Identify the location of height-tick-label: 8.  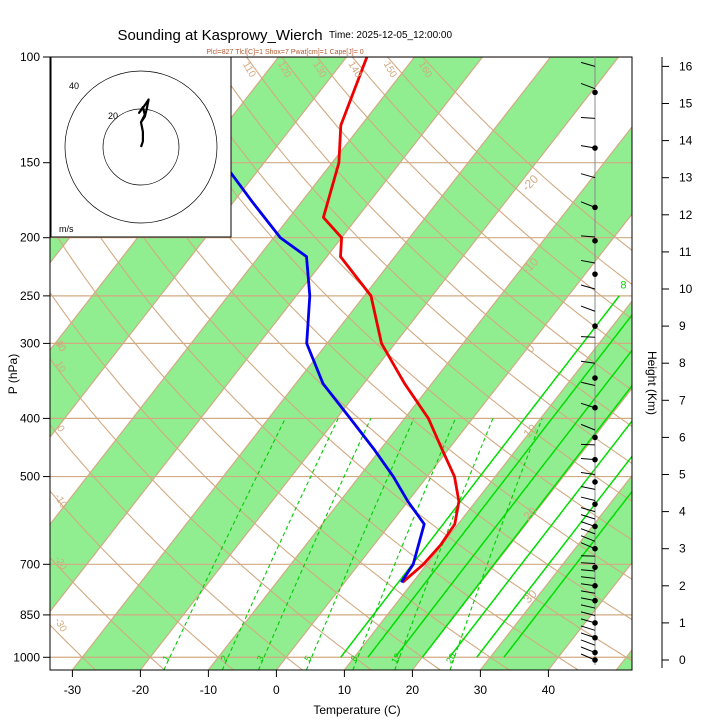
(682, 363).